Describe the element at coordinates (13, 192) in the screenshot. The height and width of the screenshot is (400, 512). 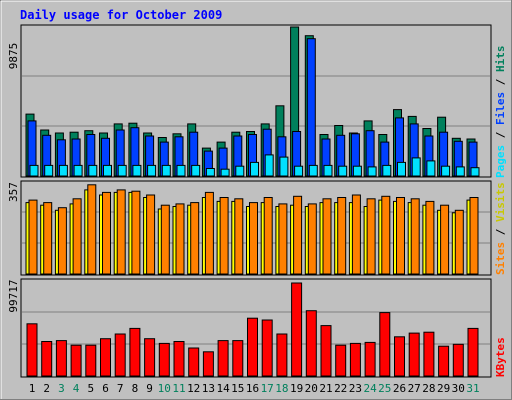
I see `visits-ymax-label: 357` at that location.